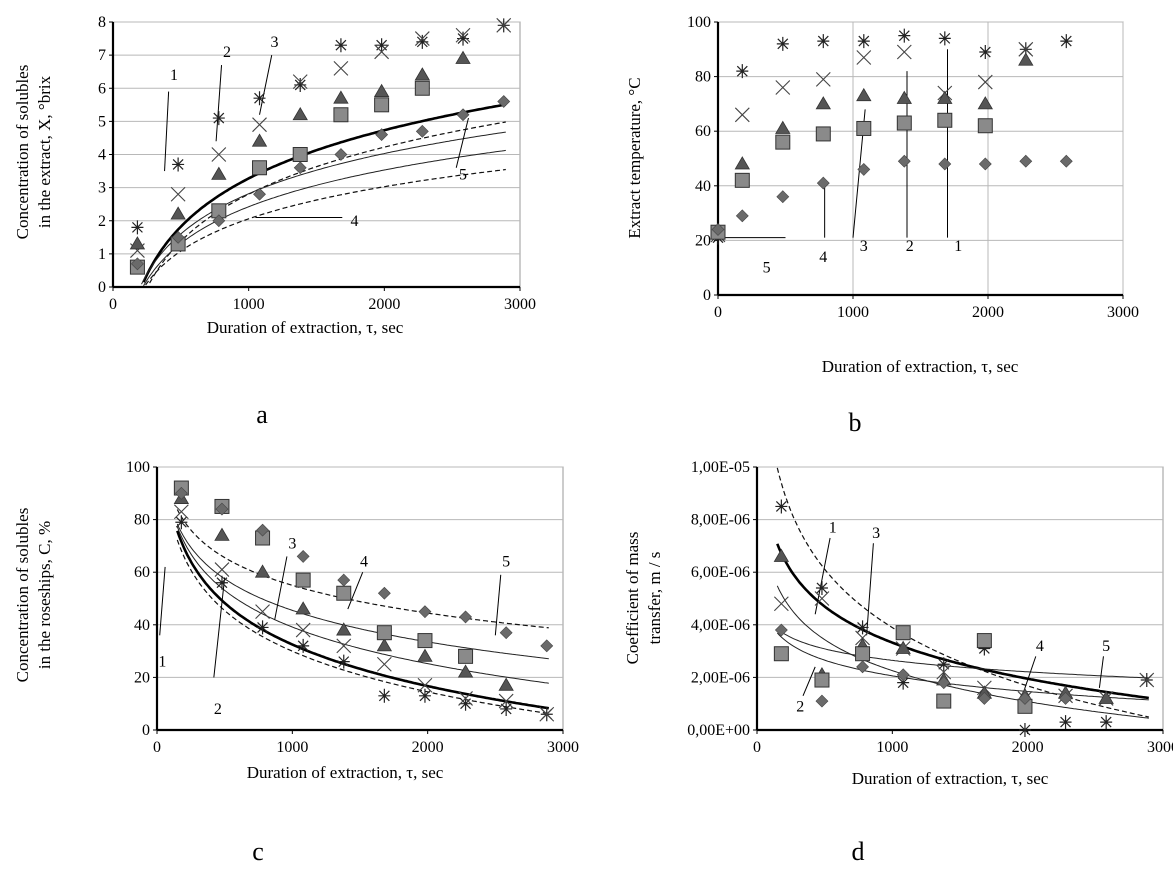 The width and height of the screenshot is (1173, 870). What do you see at coordinates (720, 677) in the screenshot?
I see `y-tick-label: 2,00E-06` at bounding box center [720, 677].